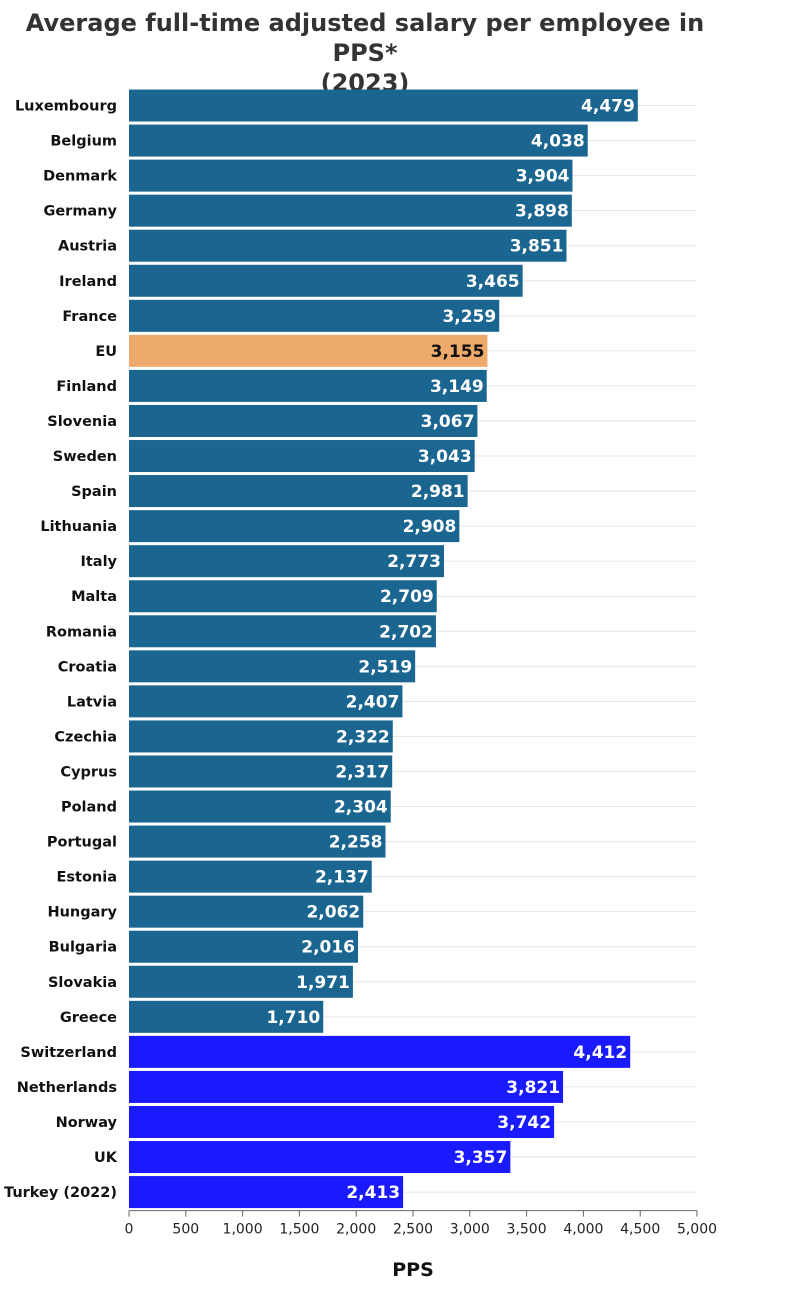  I want to click on value-label-sweden: 3,043, so click(445, 457).